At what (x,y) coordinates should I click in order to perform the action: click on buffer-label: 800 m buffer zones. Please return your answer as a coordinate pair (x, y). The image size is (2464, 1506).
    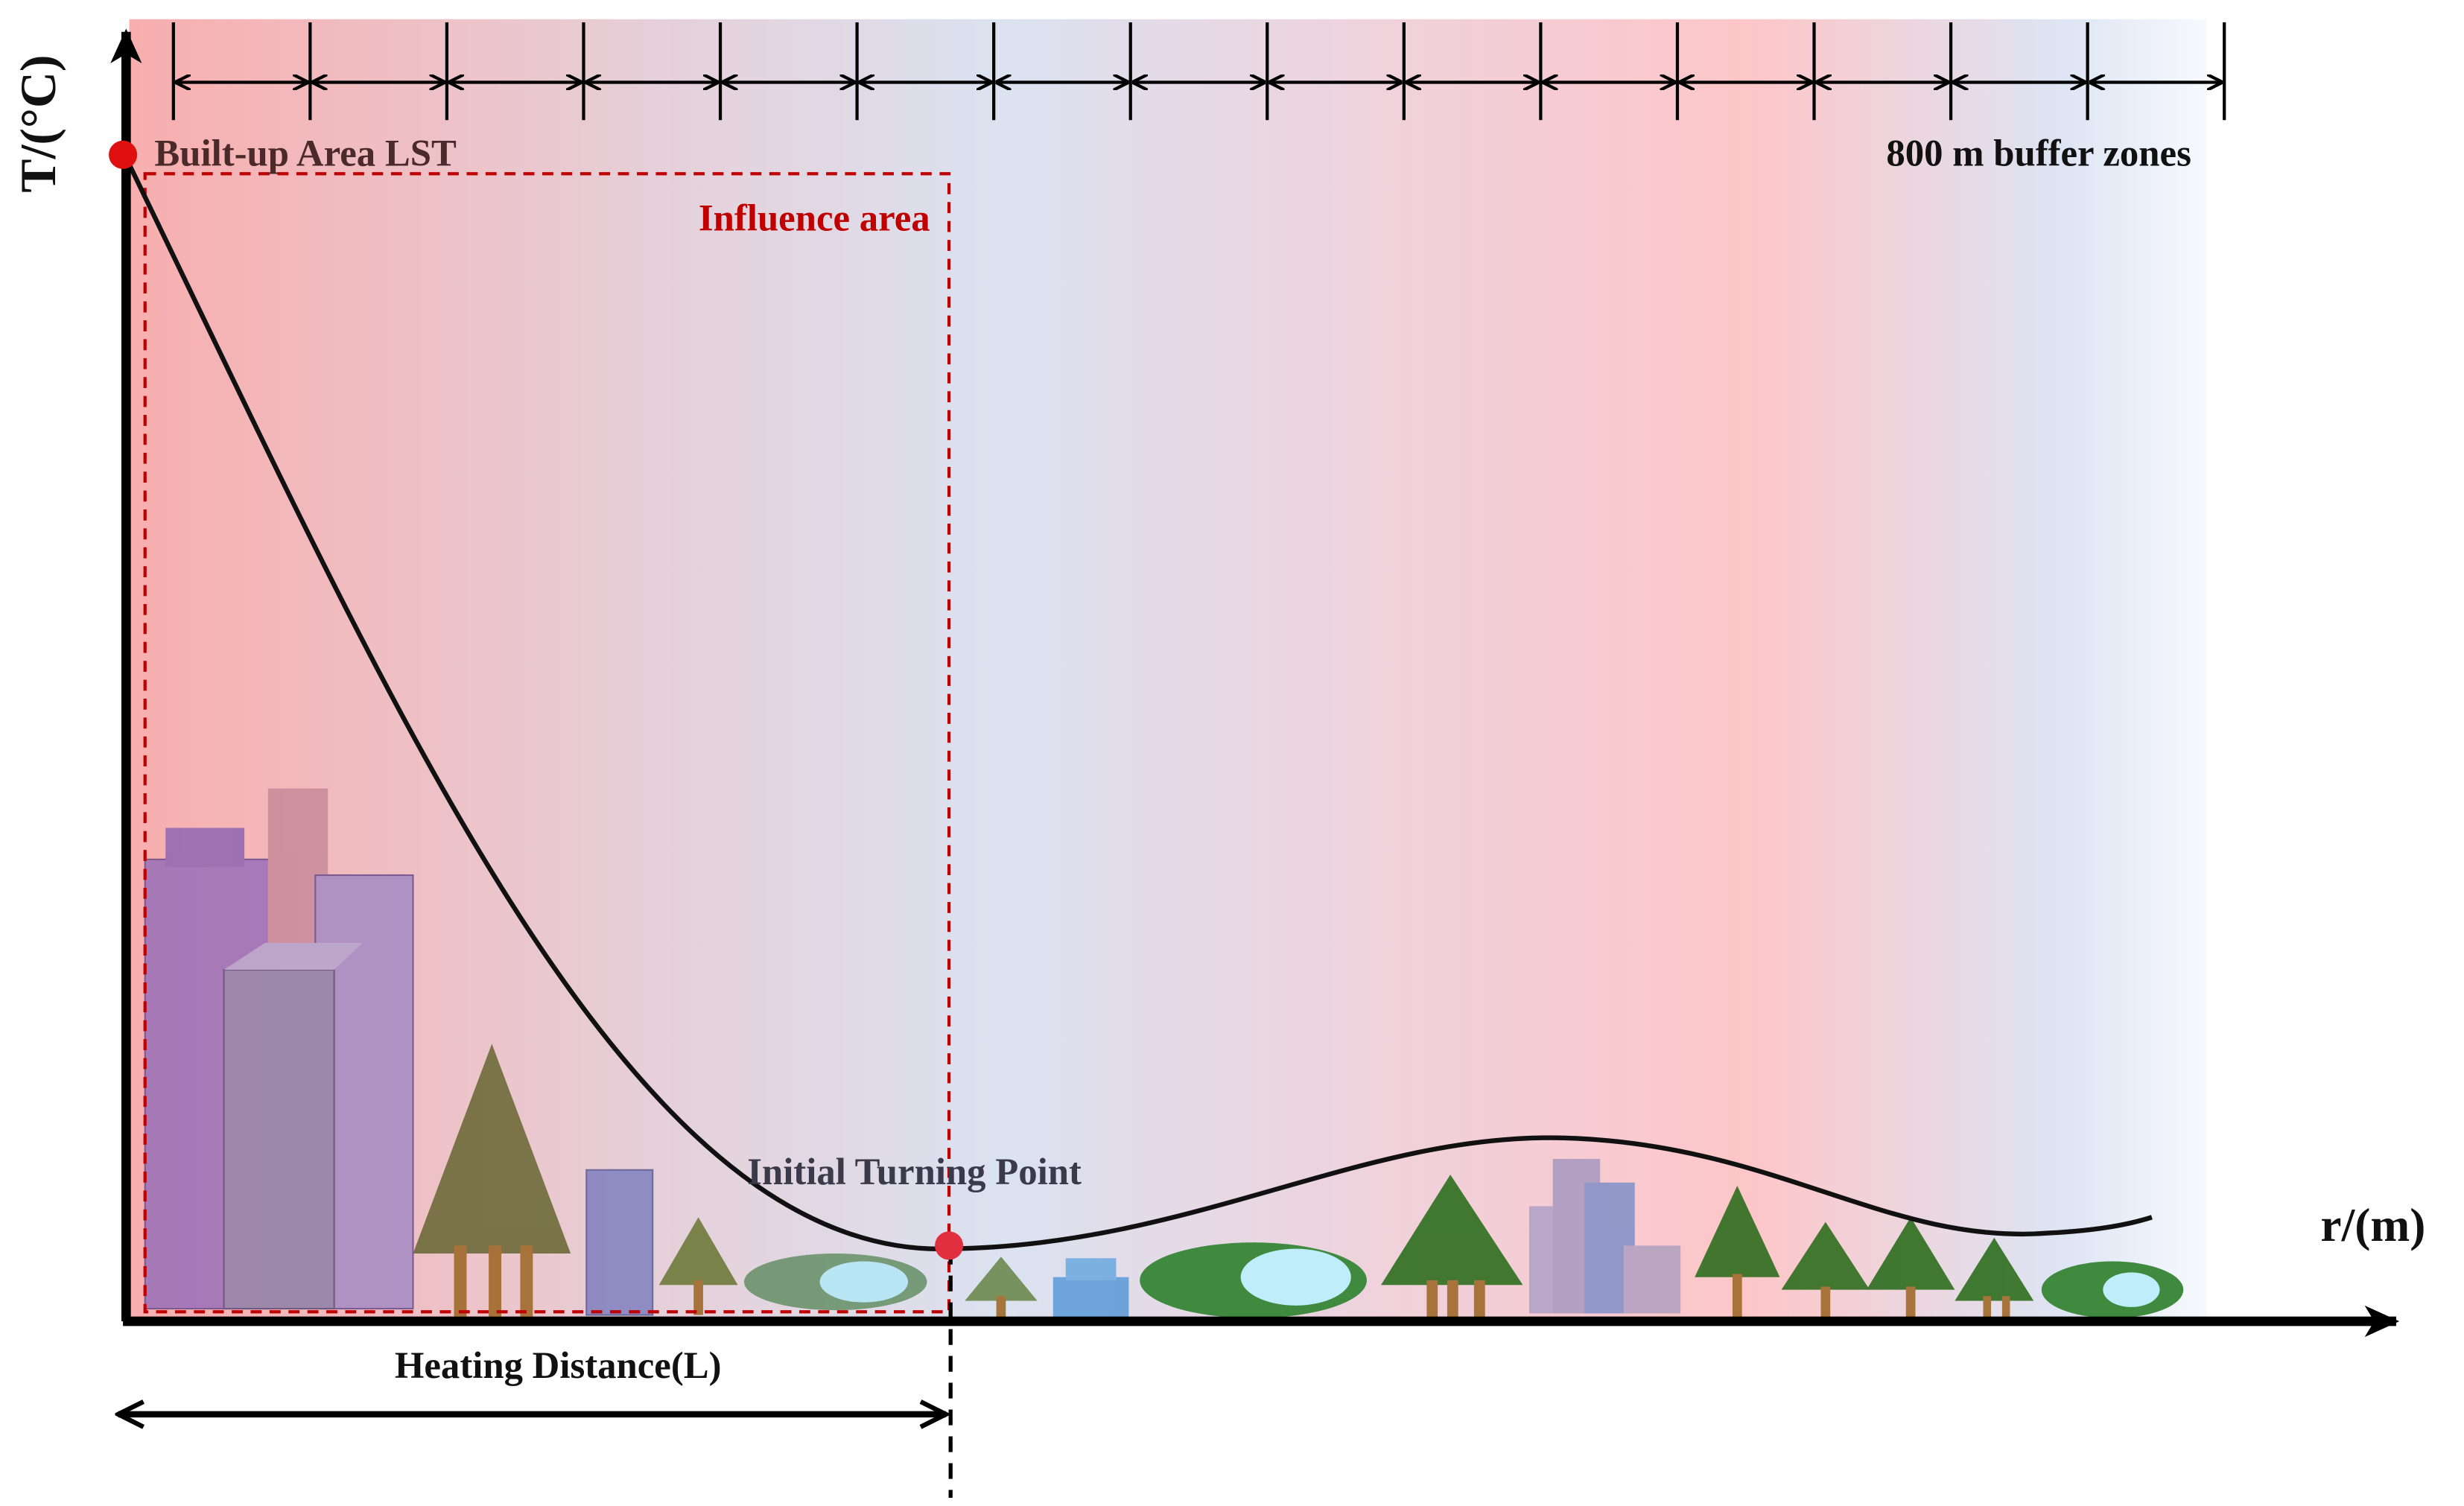
    Looking at the image, I should click on (2038, 153).